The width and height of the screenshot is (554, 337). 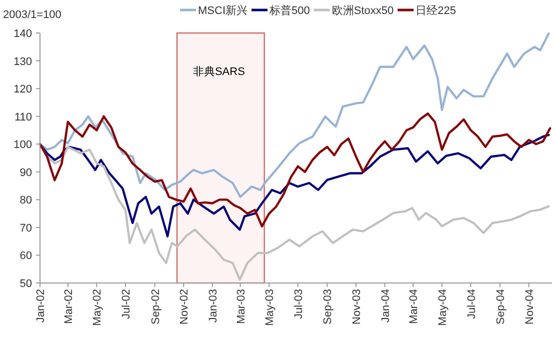 I want to click on x-tick-label: Jul-03, so click(x=298, y=304).